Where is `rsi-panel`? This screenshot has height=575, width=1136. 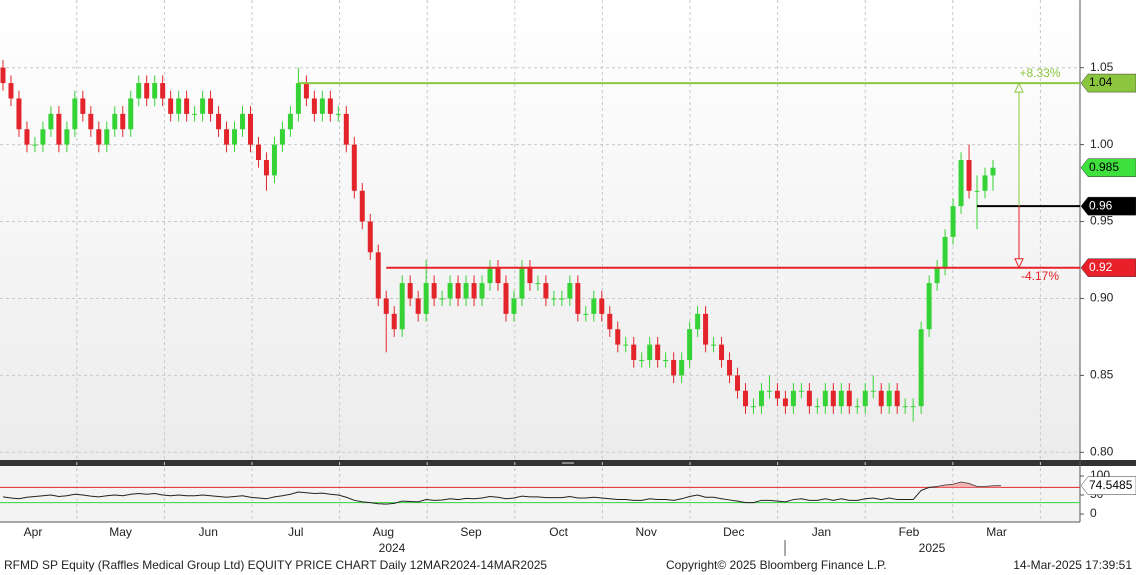 rsi-panel is located at coordinates (540, 494).